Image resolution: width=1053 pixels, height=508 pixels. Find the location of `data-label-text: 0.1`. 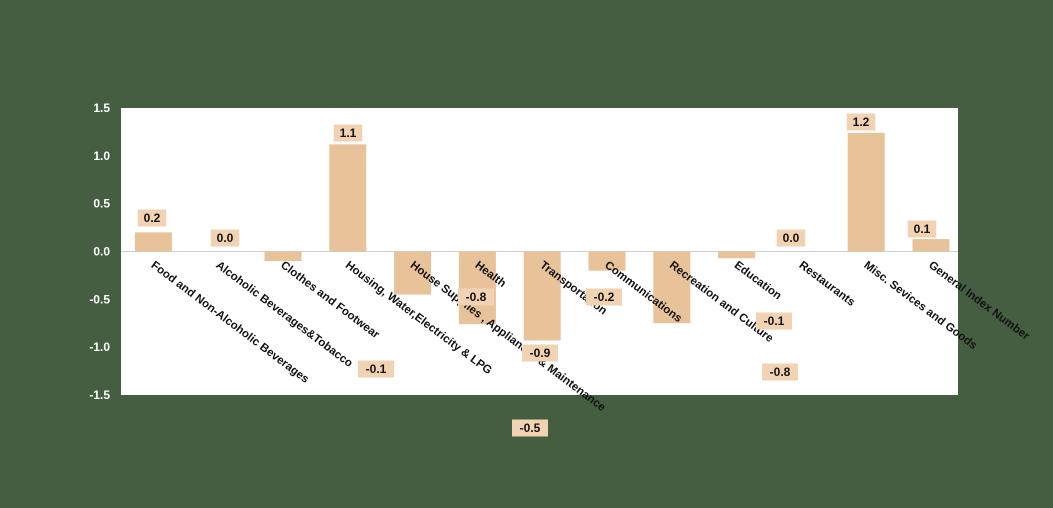

data-label-text: 0.1 is located at coordinates (922, 229).